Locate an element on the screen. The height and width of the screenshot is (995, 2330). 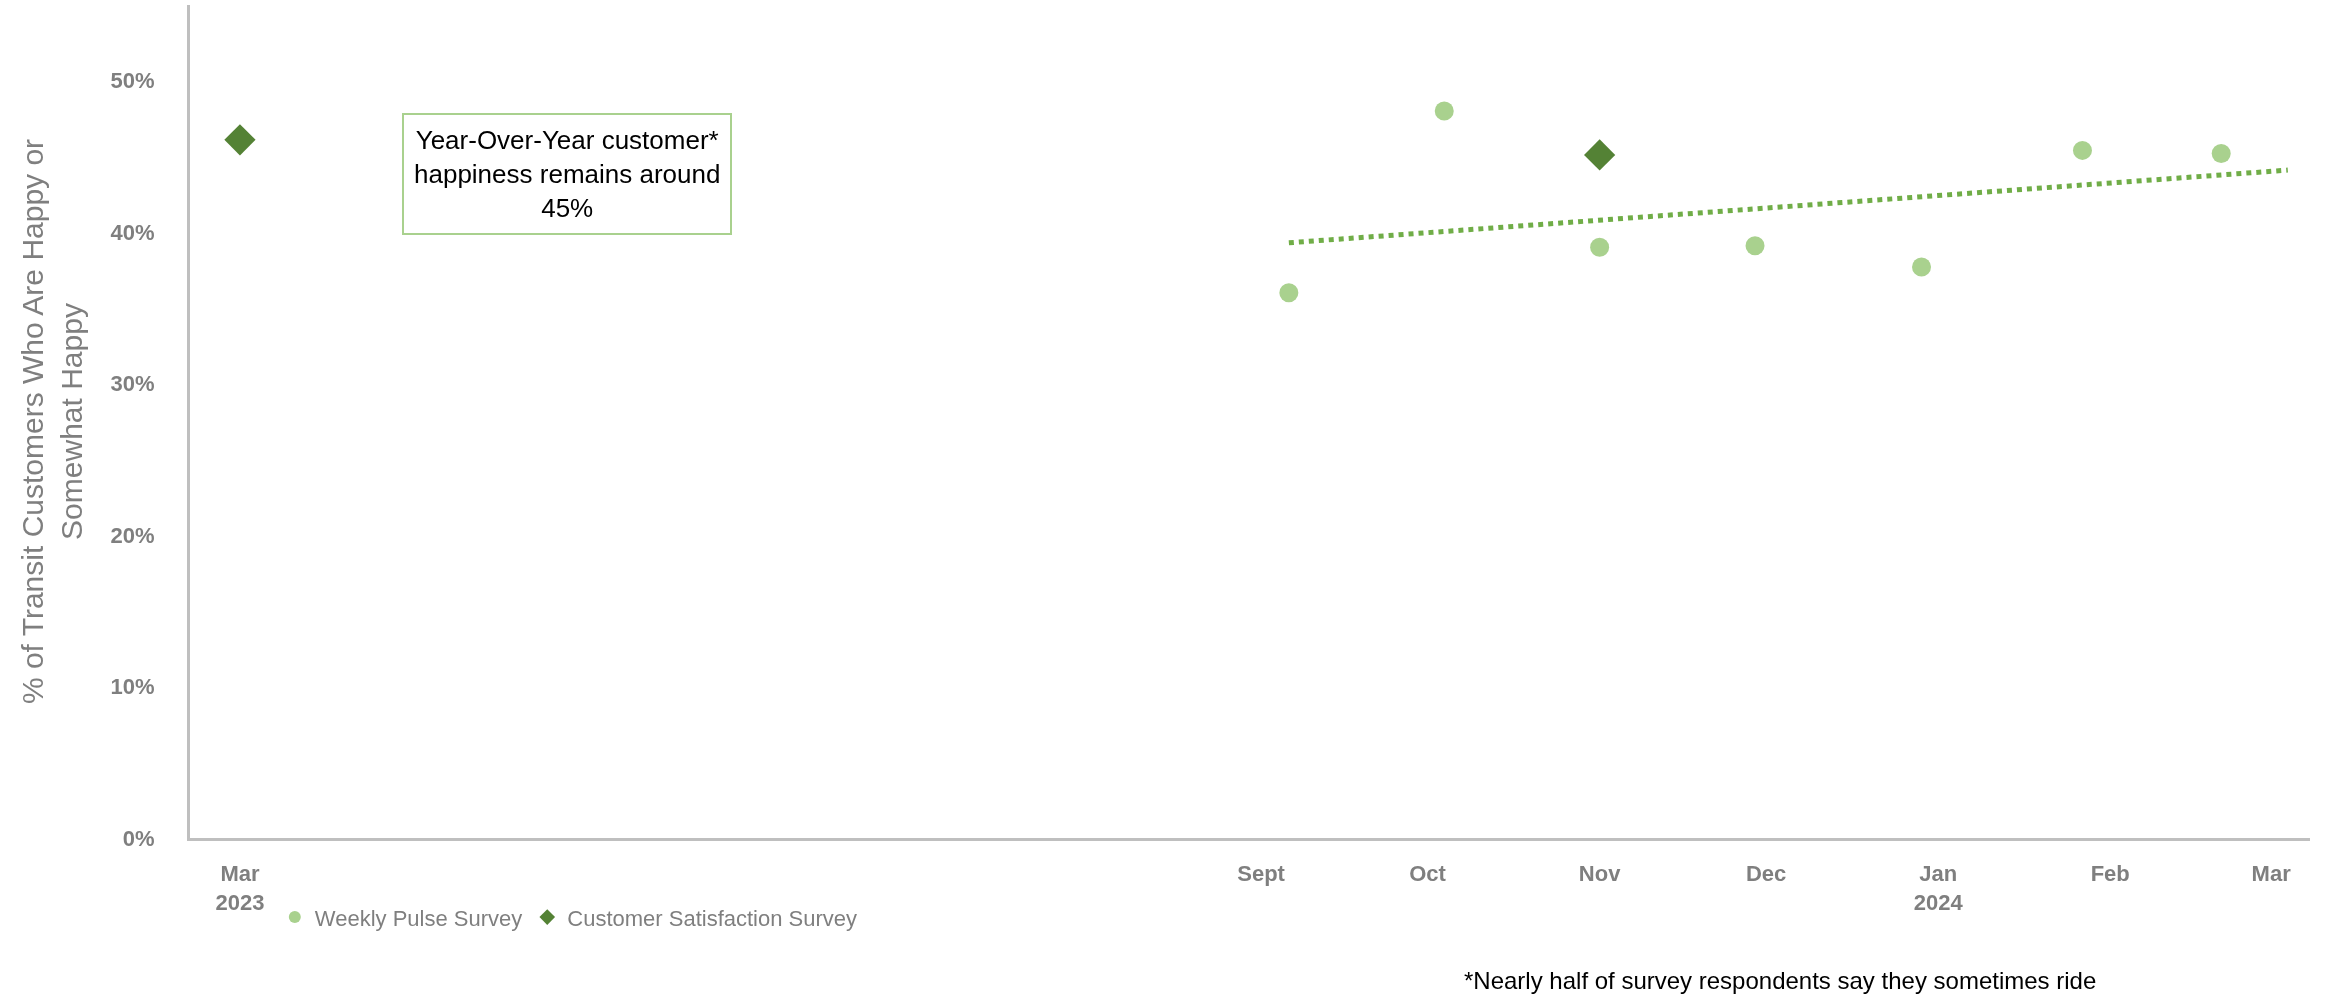
x-tick-label: Feb is located at coordinates (2110, 874).